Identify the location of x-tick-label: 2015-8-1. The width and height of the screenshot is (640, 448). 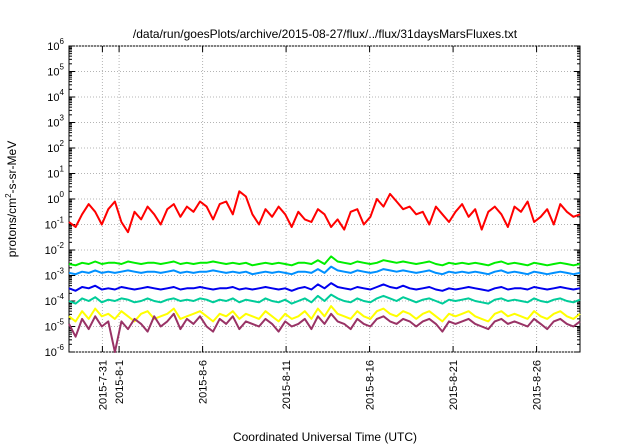
(120, 382).